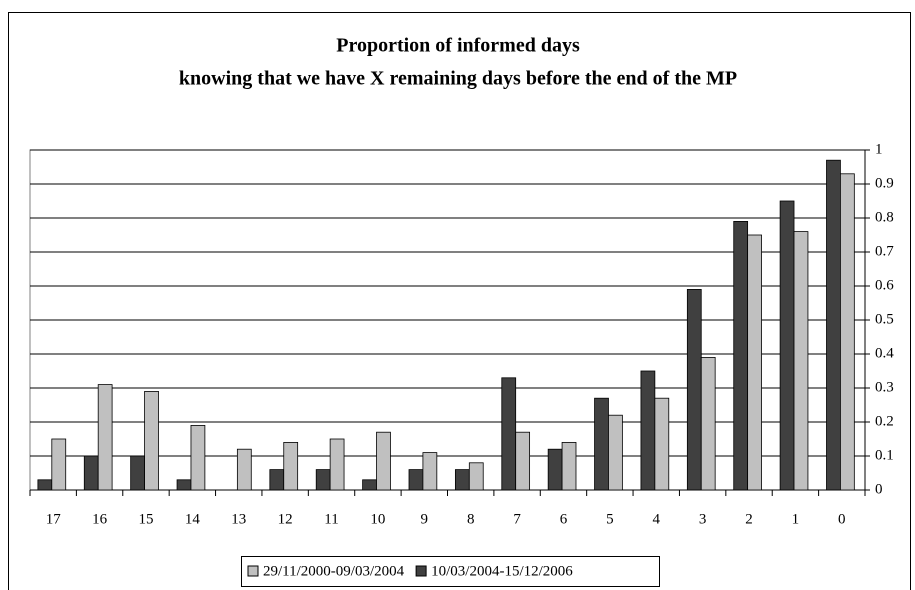 This screenshot has height=590, width=915. I want to click on y-tick-label: 0.9, so click(884, 183).